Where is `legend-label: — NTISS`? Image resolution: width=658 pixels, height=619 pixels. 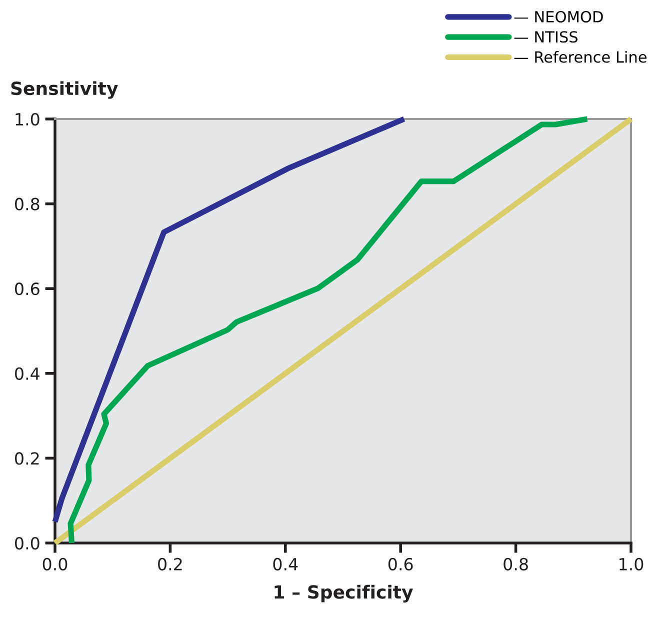
legend-label: — NTISS is located at coordinates (546, 37).